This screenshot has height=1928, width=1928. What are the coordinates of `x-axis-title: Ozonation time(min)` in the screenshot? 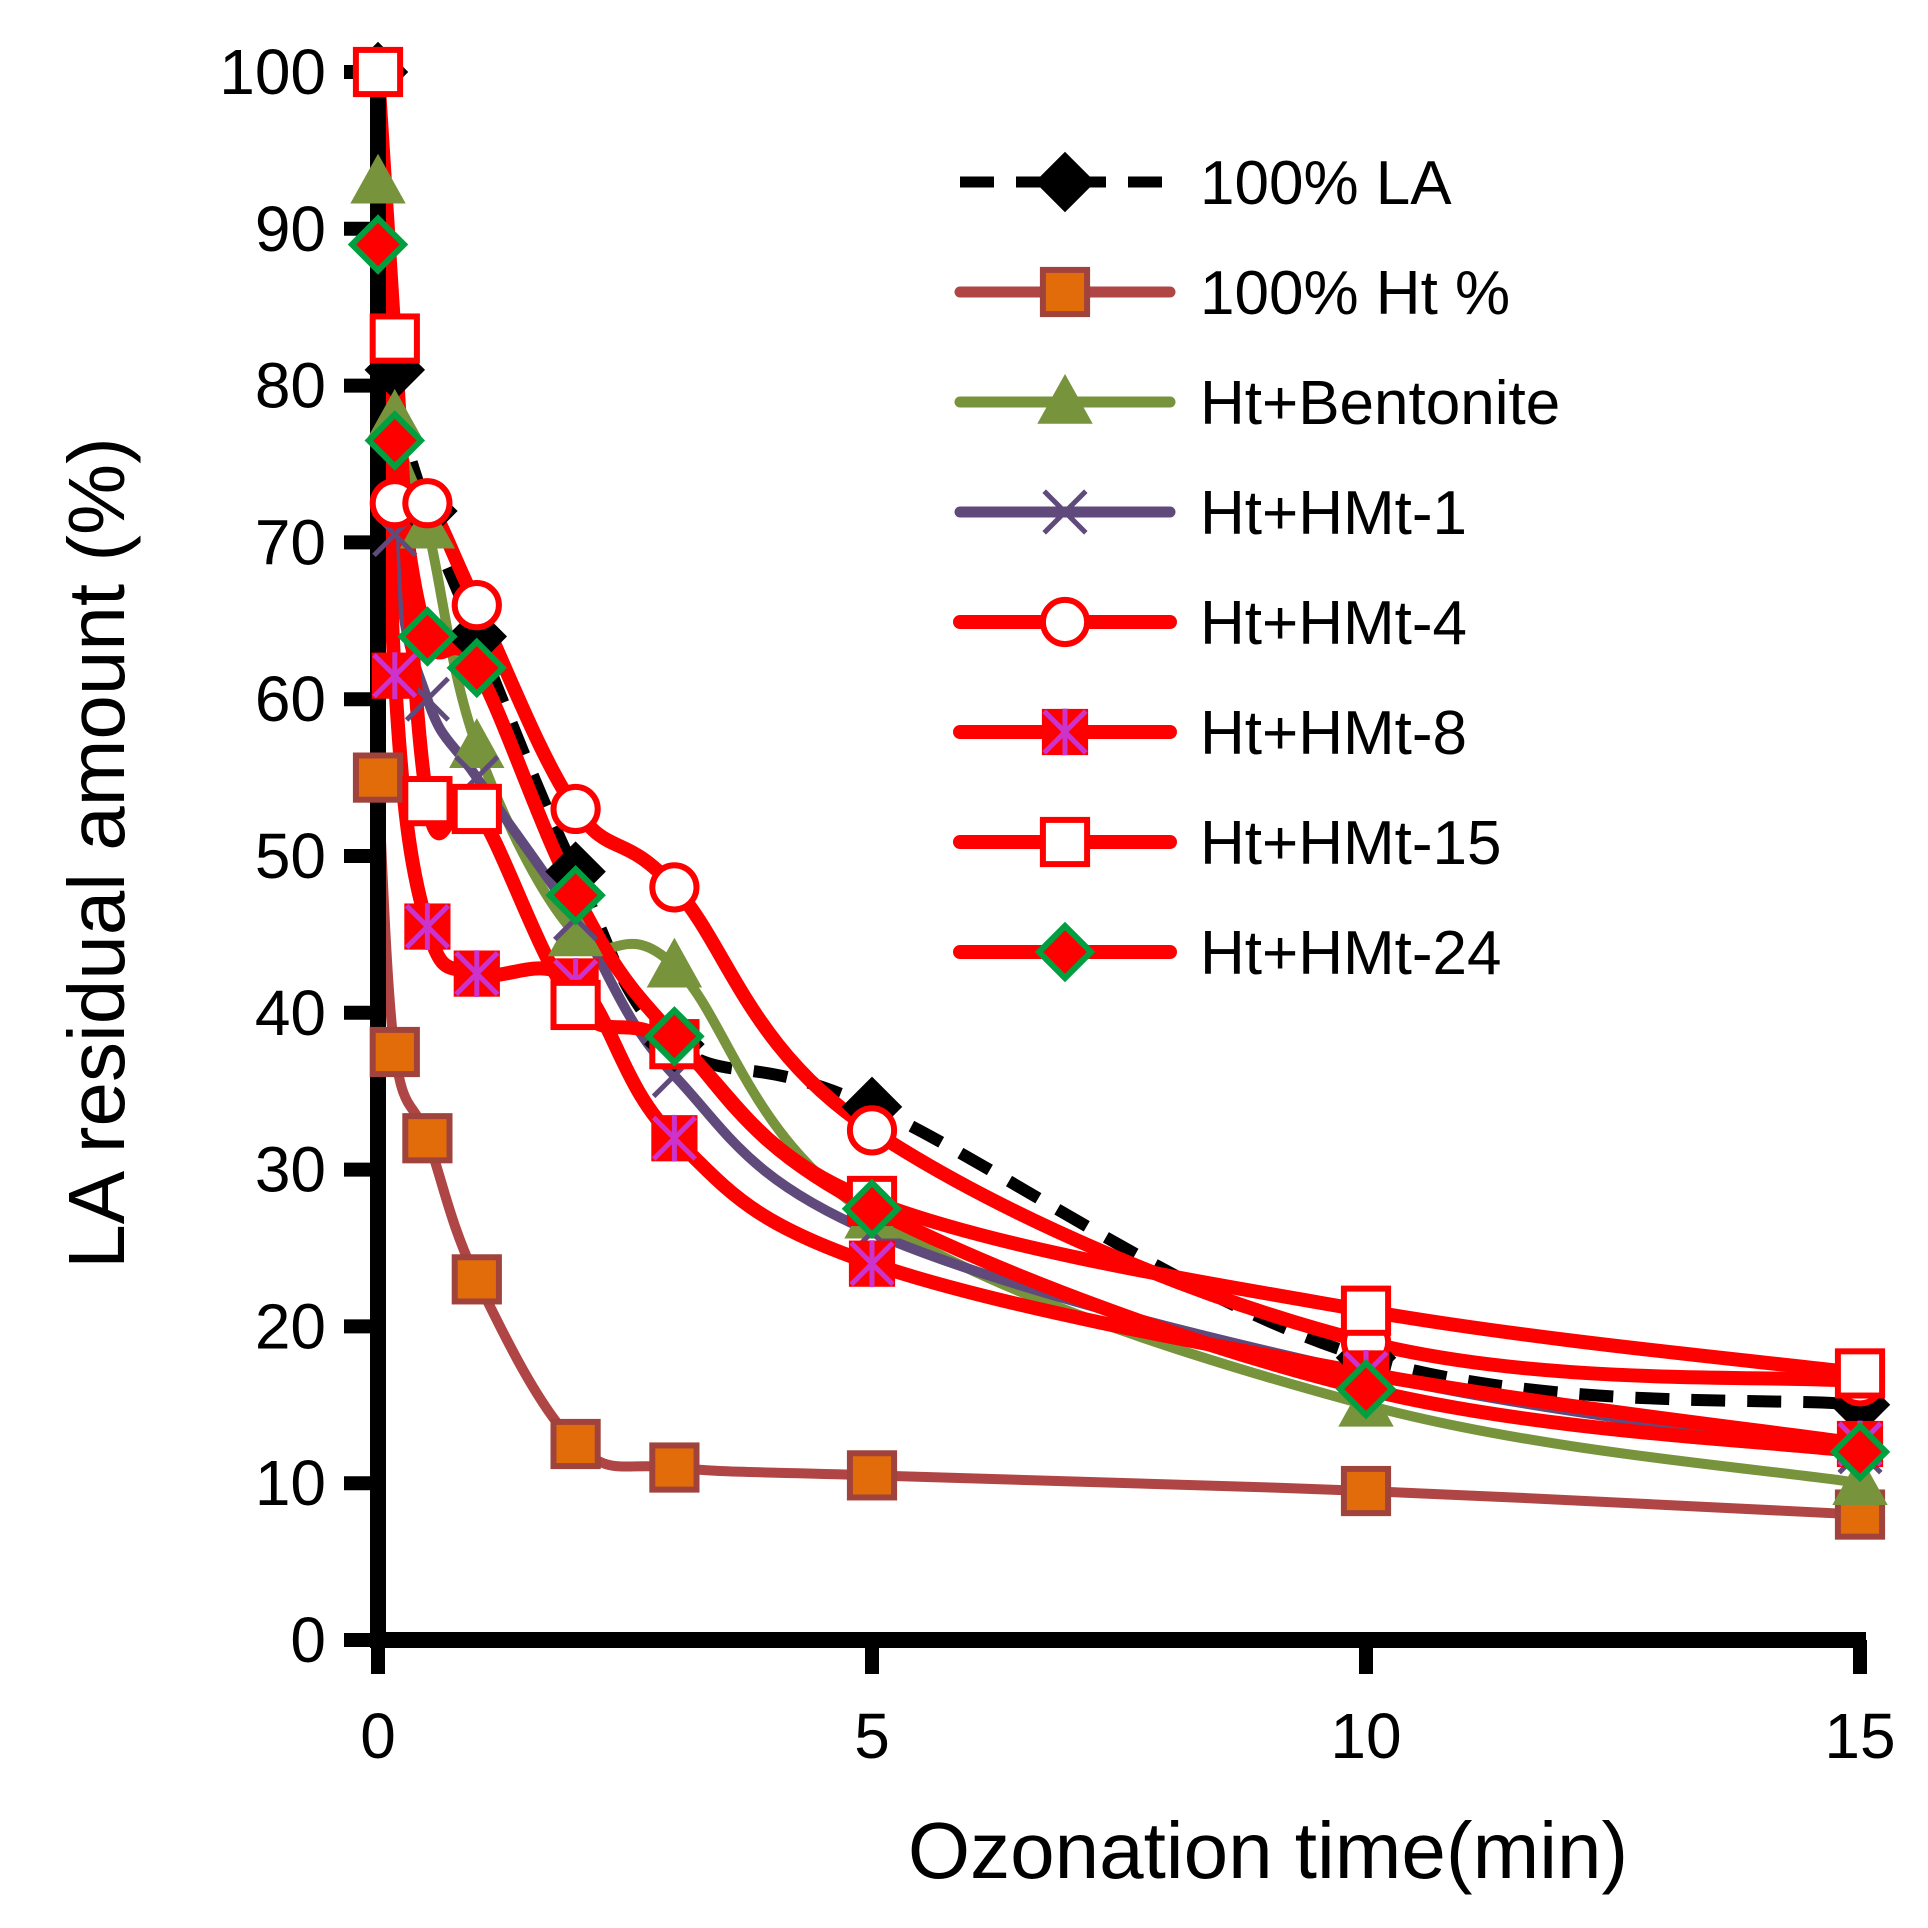 It's located at (1268, 1850).